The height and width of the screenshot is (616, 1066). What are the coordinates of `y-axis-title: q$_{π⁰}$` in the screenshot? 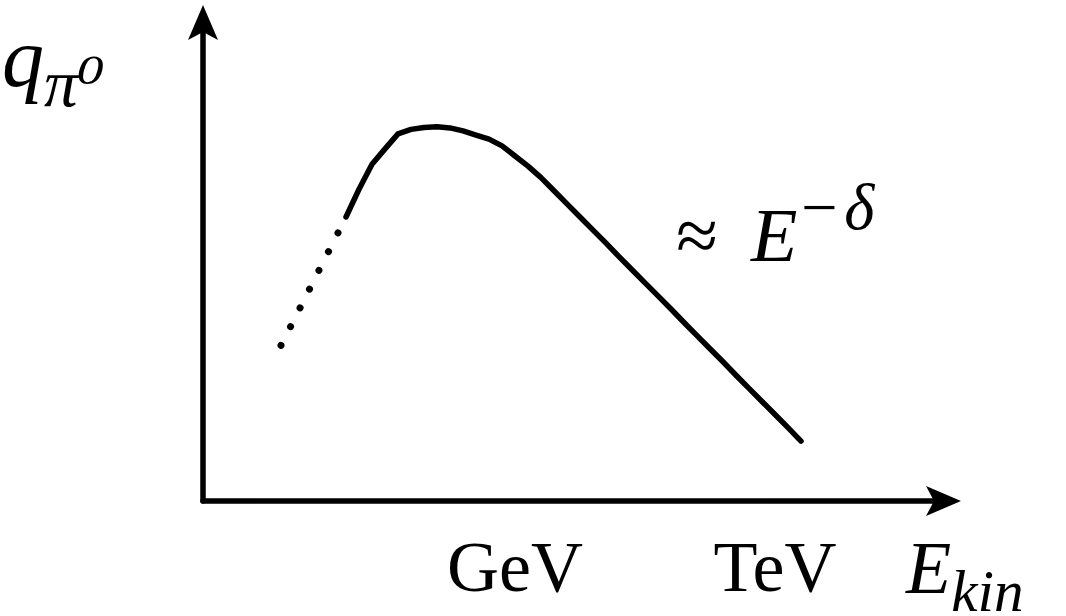 It's located at (53, 66).